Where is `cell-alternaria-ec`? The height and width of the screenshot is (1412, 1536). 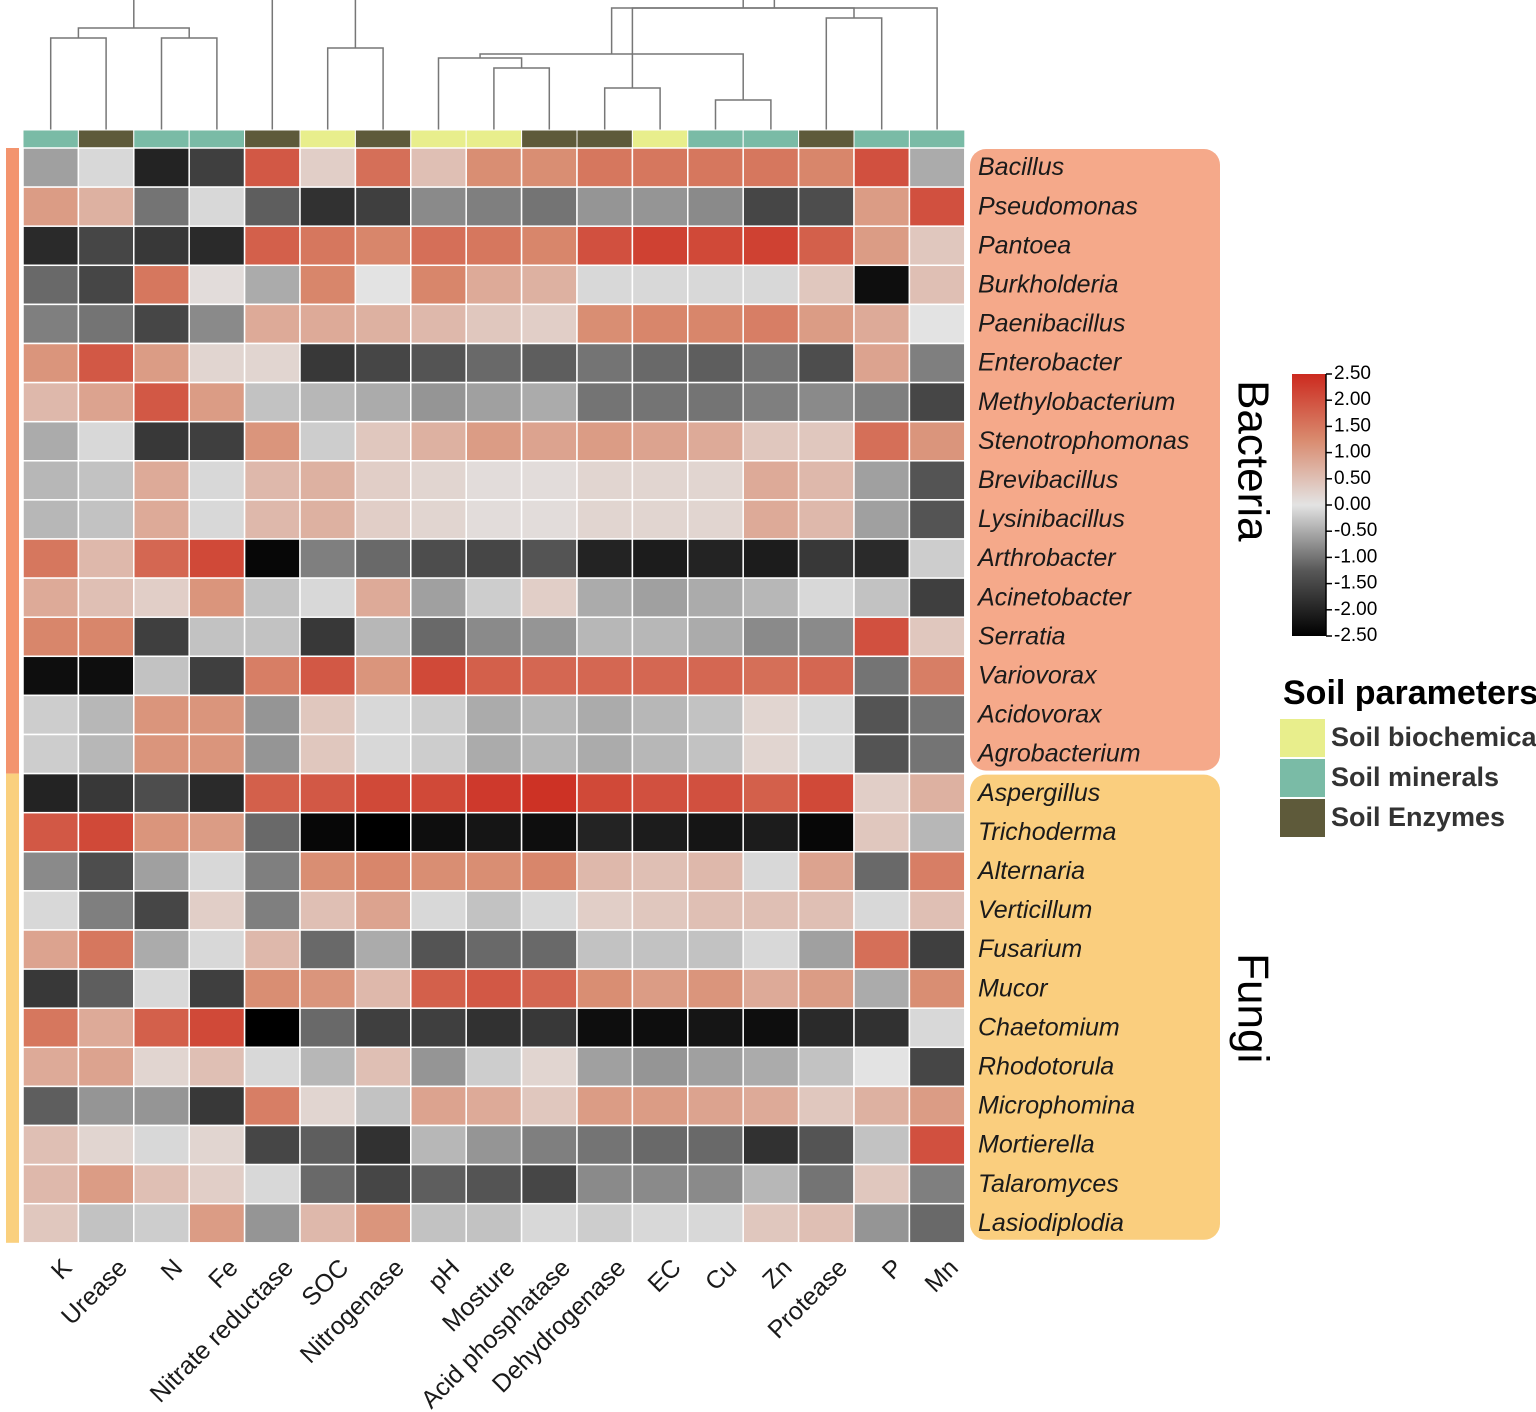
cell-alternaria-ec is located at coordinates (660, 871).